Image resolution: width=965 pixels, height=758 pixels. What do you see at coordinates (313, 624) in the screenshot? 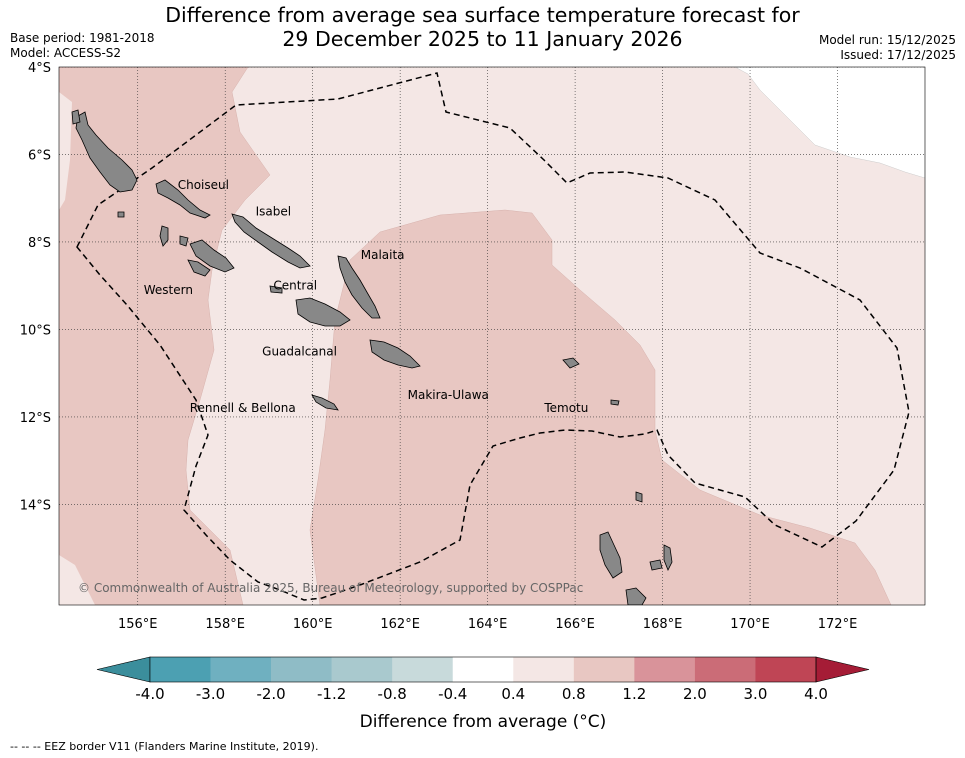
I see `lon-tick-label: 160°E` at bounding box center [313, 624].